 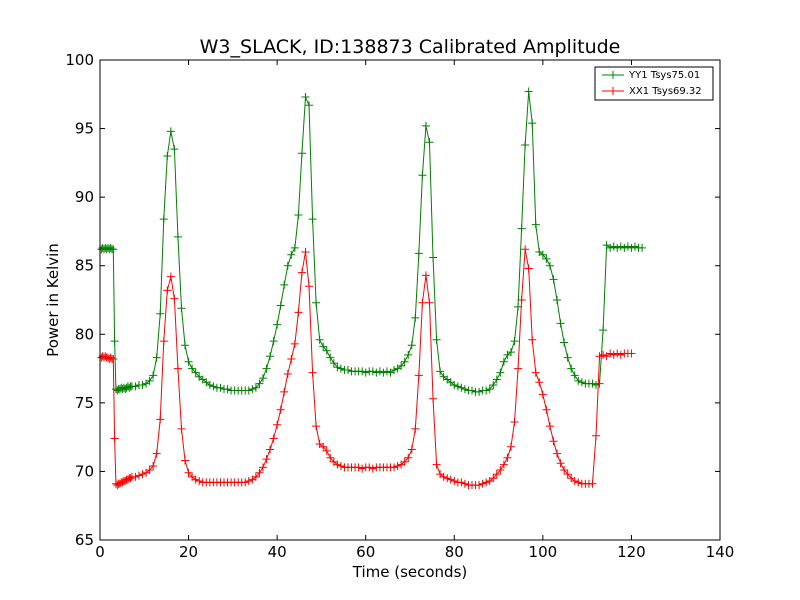 I want to click on legend-box, so click(x=654, y=83).